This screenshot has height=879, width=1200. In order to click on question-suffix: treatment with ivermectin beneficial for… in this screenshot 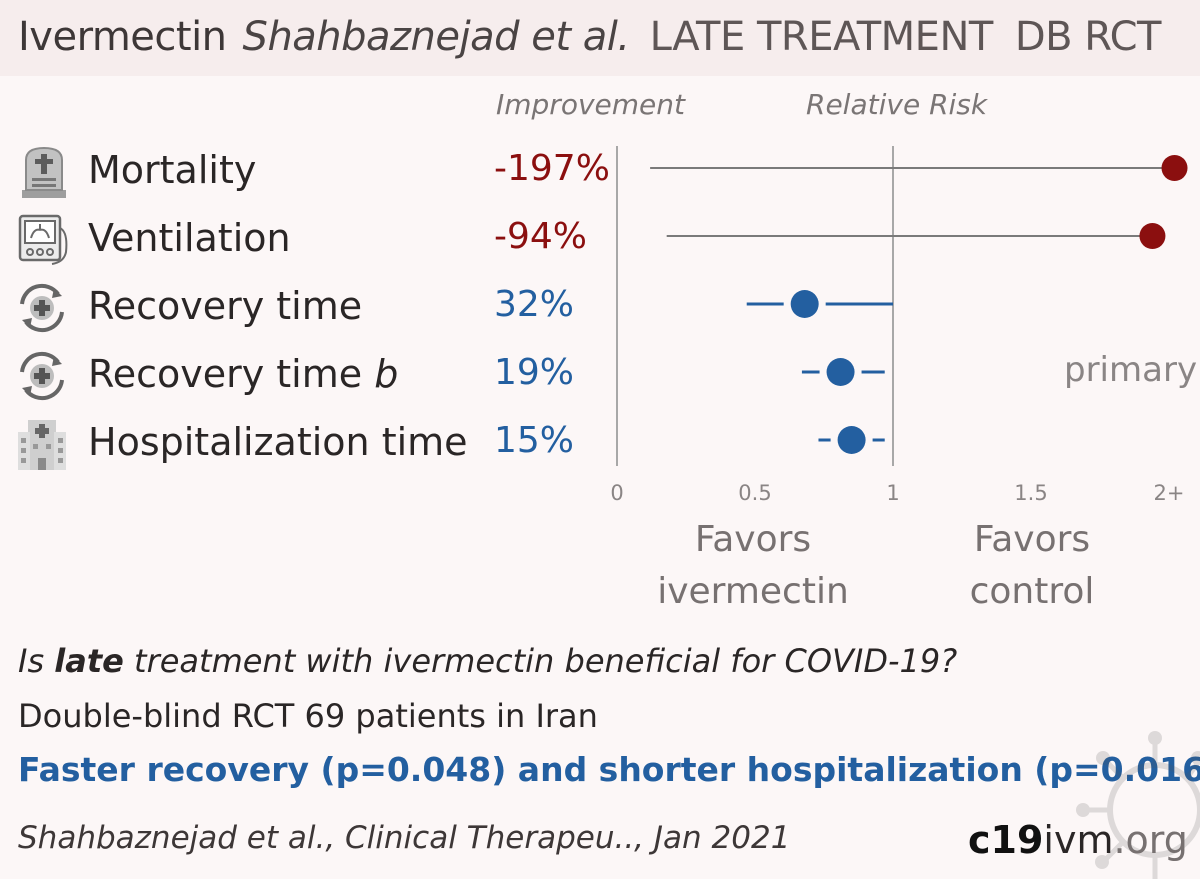, I will do `click(540, 661)`.